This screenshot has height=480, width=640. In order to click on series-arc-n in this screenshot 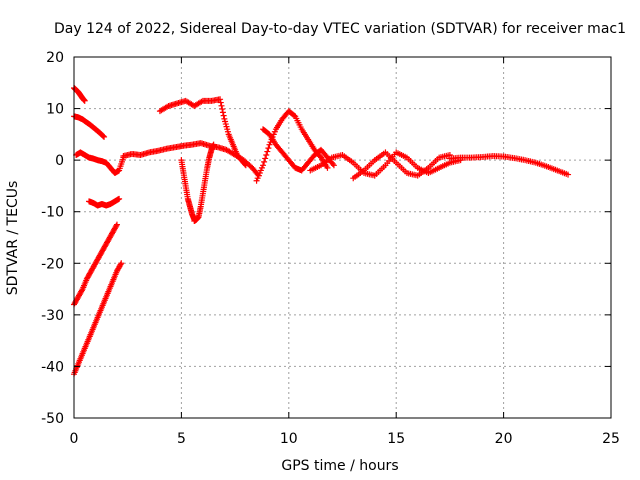, I will do `click(401, 165)`.